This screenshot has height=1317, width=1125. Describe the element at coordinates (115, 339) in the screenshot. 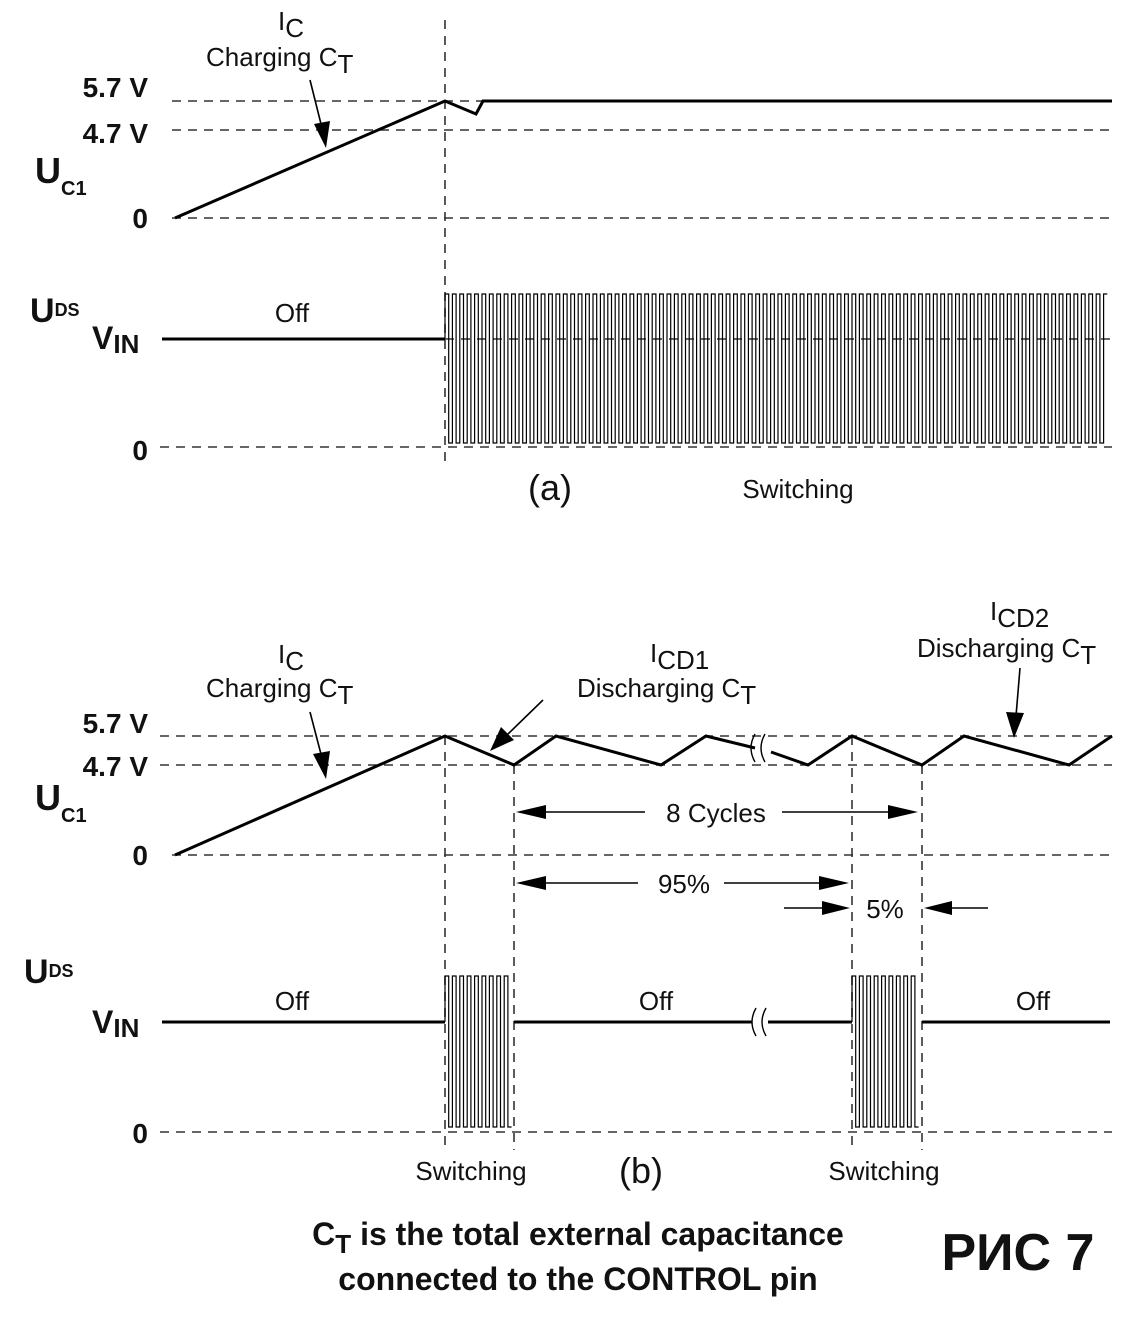

I see `a-vin-label: VIN` at that location.